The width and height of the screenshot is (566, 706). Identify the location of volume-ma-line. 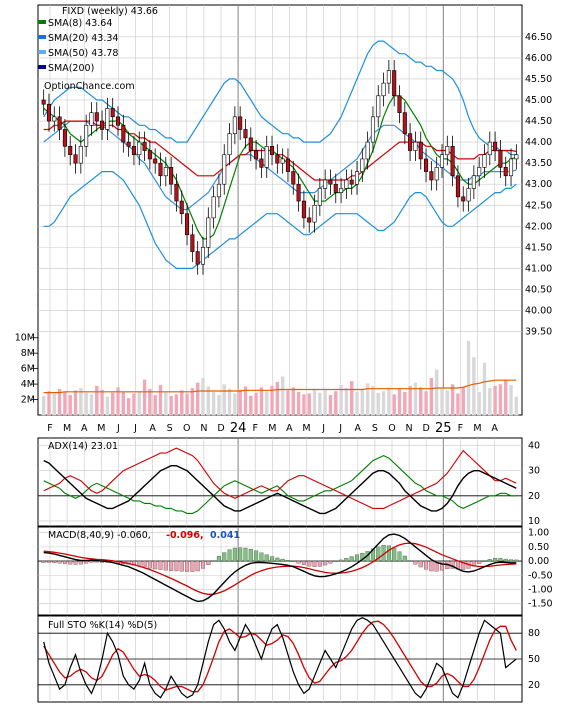
(280, 386).